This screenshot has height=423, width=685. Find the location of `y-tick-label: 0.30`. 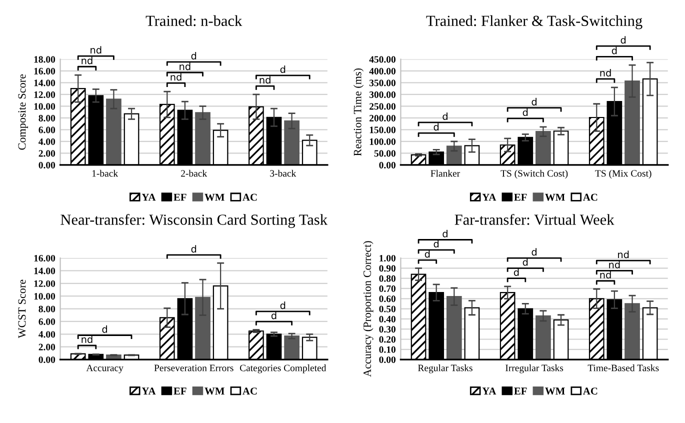

y-tick-label: 0.30 is located at coordinates (387, 329).